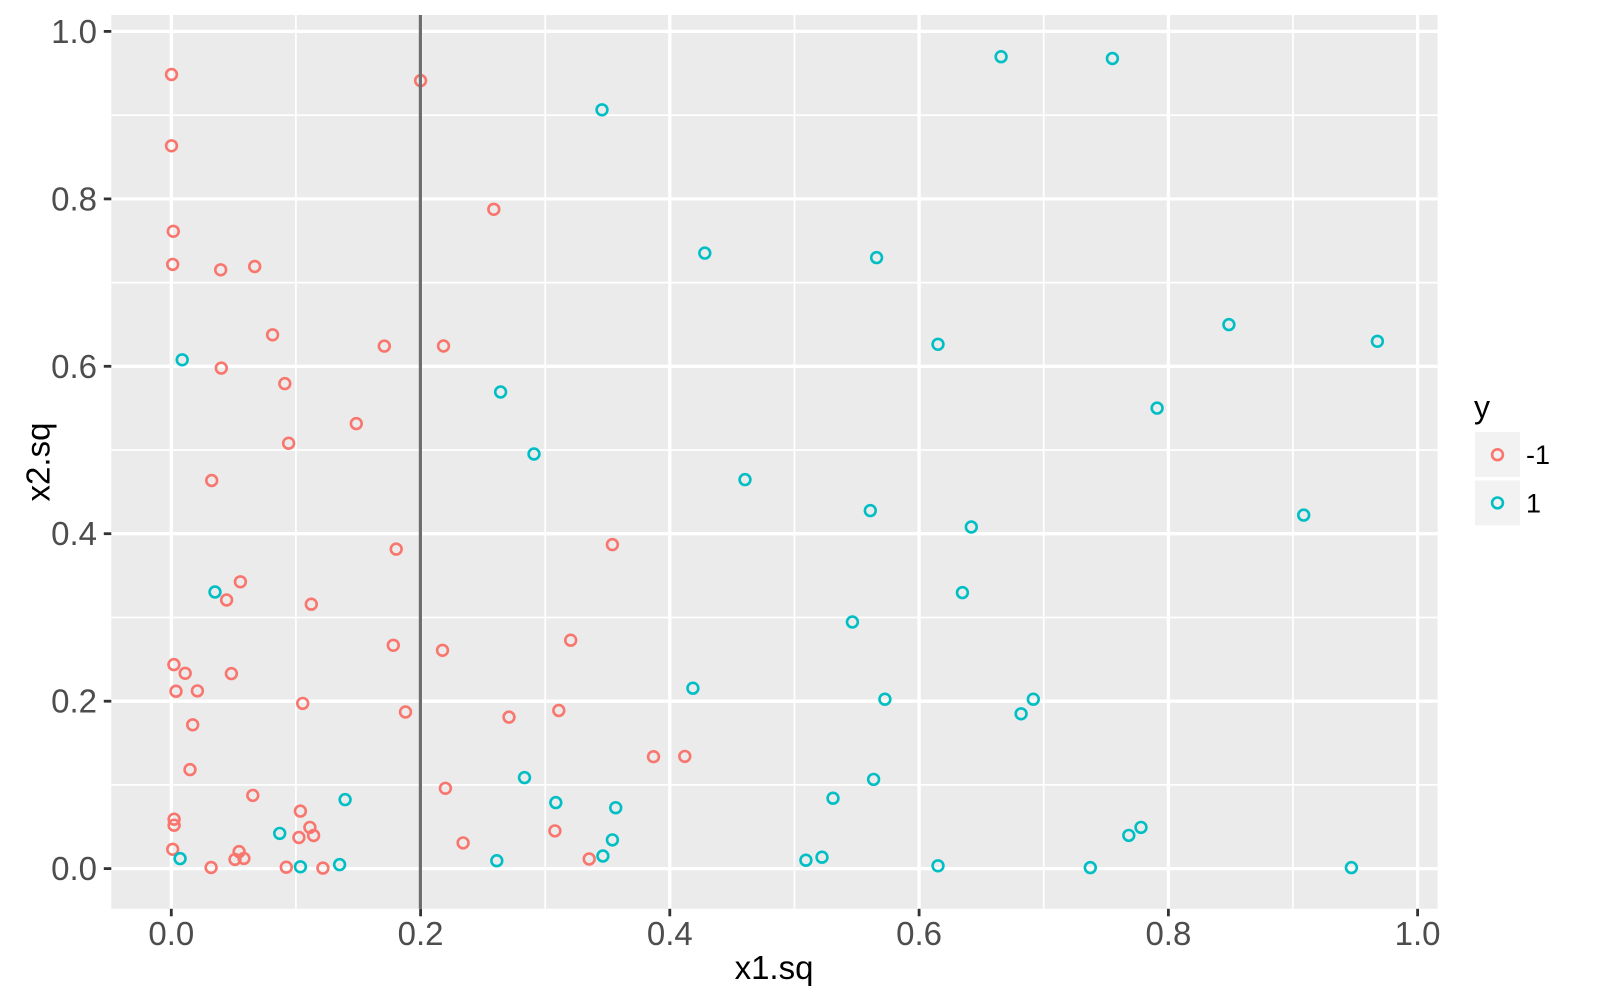 This screenshot has height=1000, width=1600. What do you see at coordinates (1538, 455) in the screenshot?
I see `svg-text: -1` at bounding box center [1538, 455].